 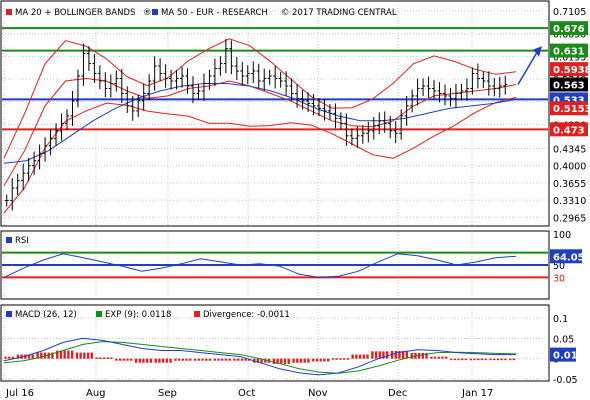 What do you see at coordinates (565, 380) in the screenshot?
I see `macd-tick-label: -0.05` at bounding box center [565, 380].